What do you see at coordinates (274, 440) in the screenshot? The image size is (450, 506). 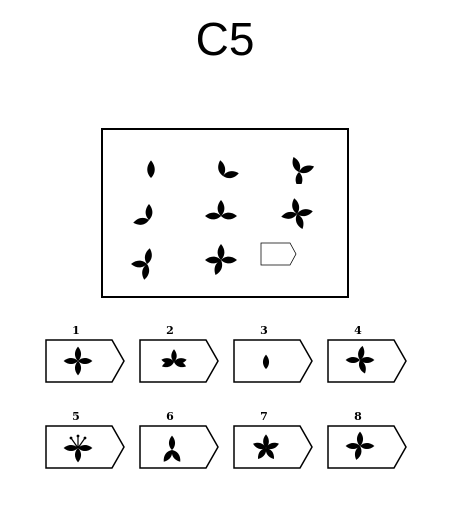 I see `option-7: 7` at bounding box center [274, 440].